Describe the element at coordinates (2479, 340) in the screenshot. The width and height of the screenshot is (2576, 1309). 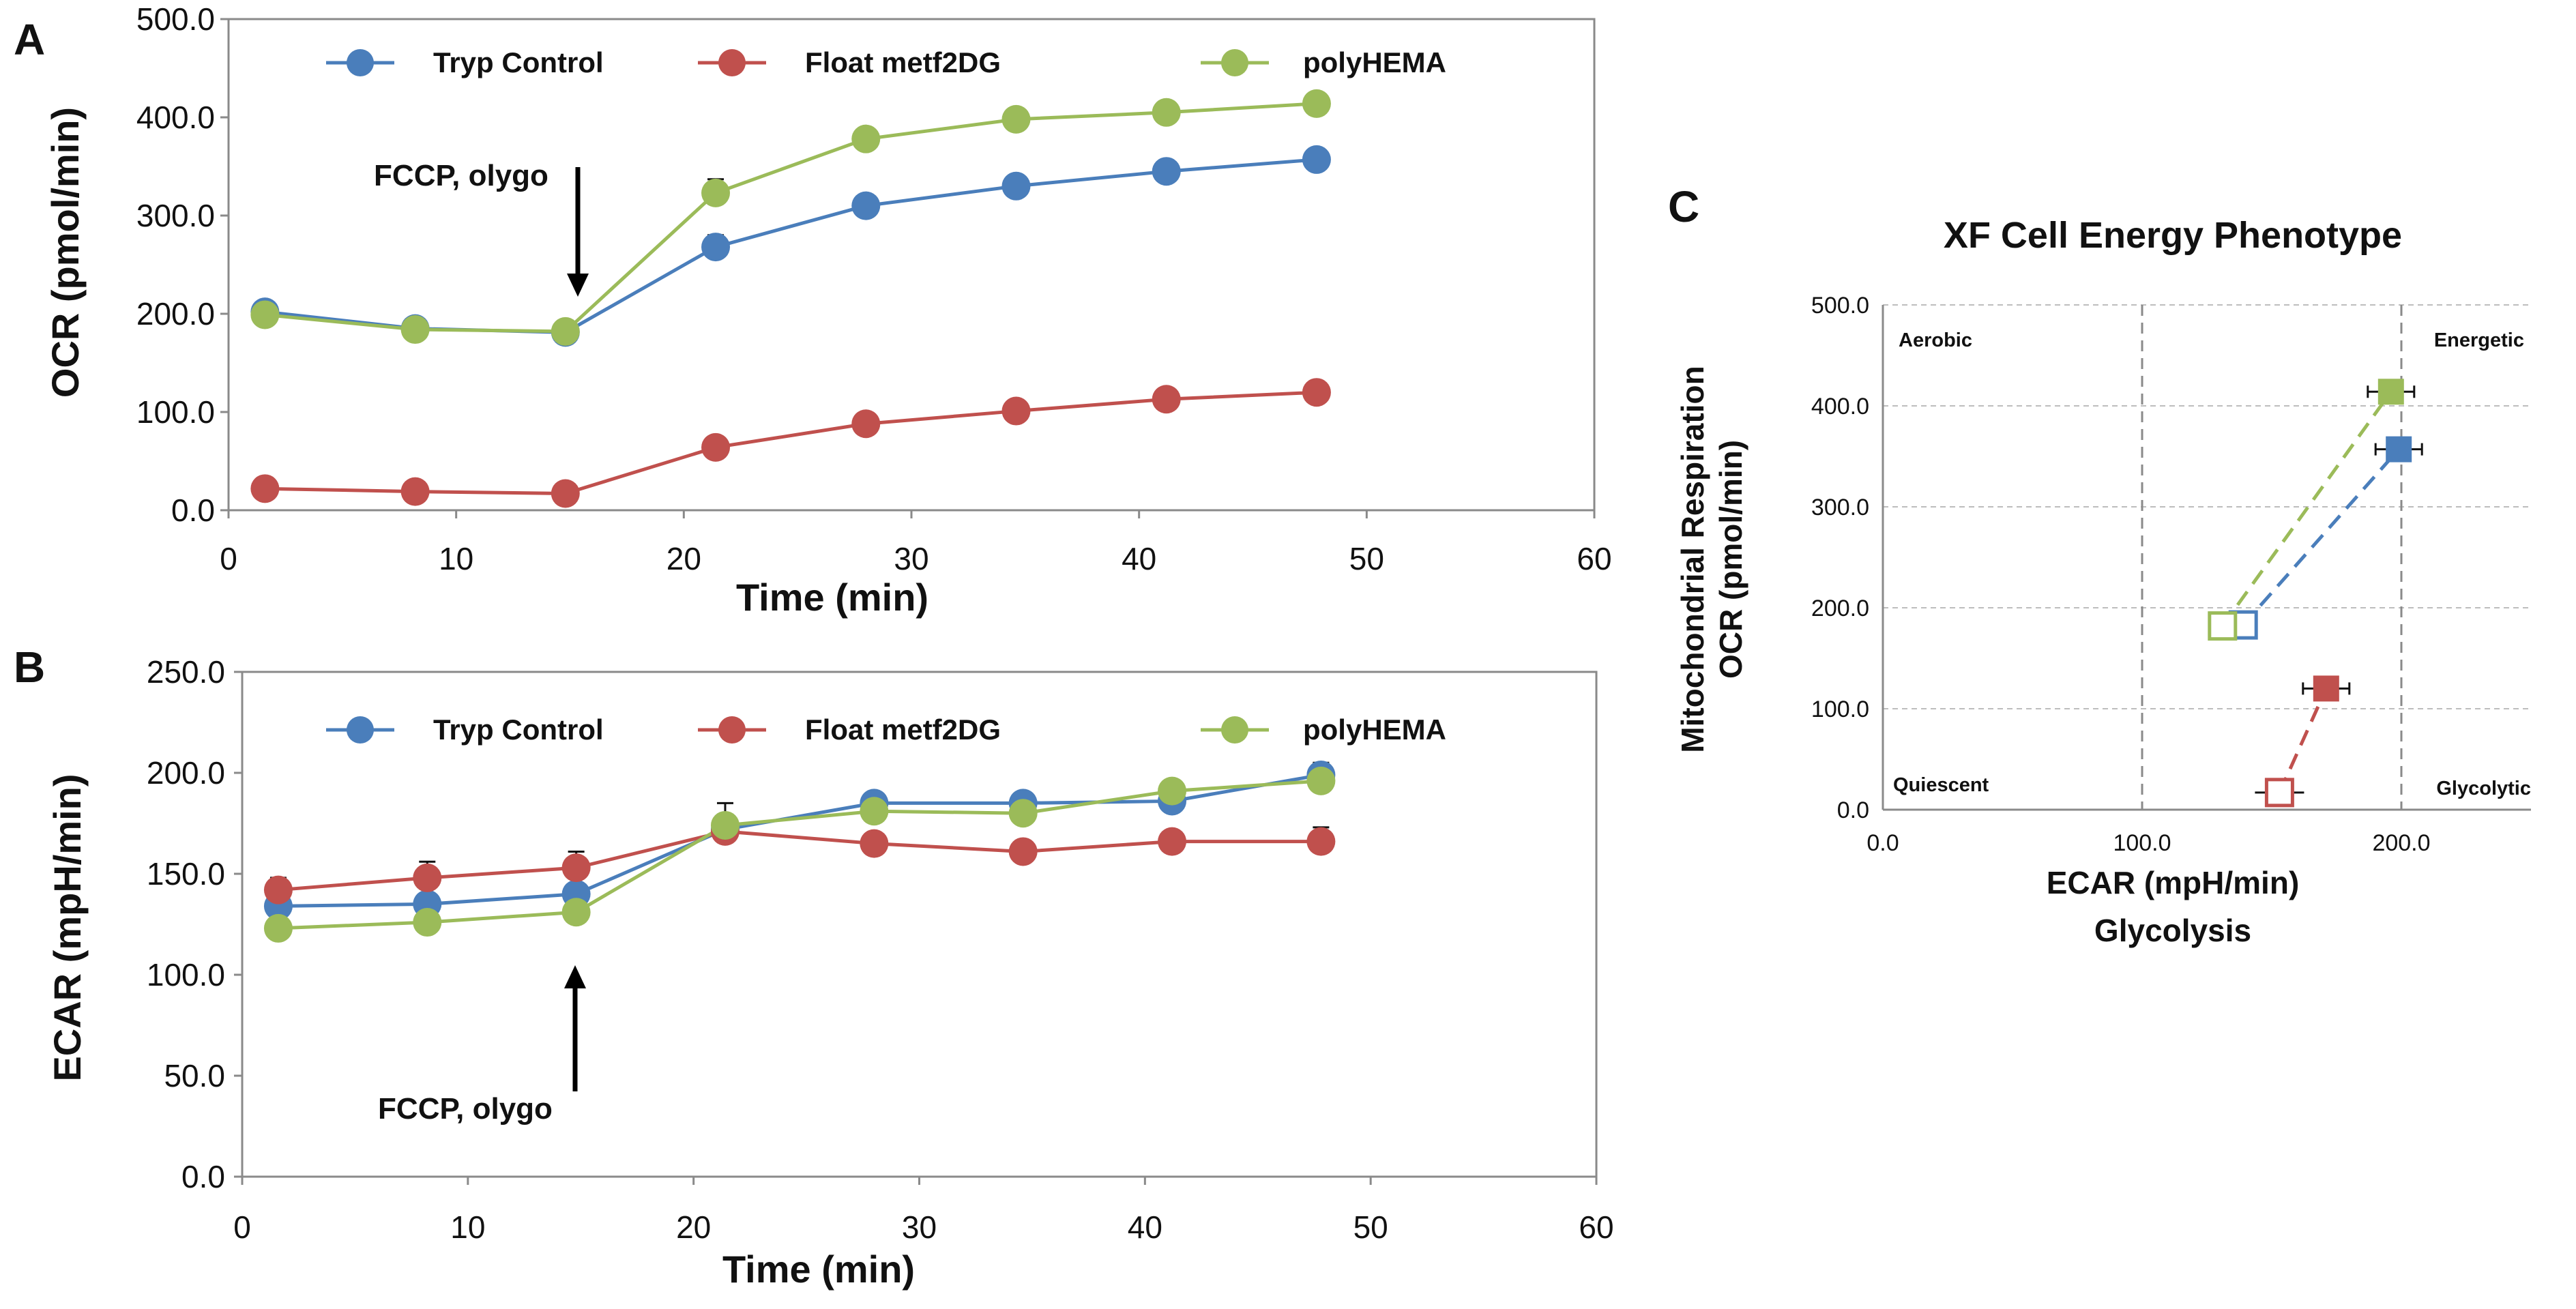
I see `quadrant-energetic: Energetic` at that location.